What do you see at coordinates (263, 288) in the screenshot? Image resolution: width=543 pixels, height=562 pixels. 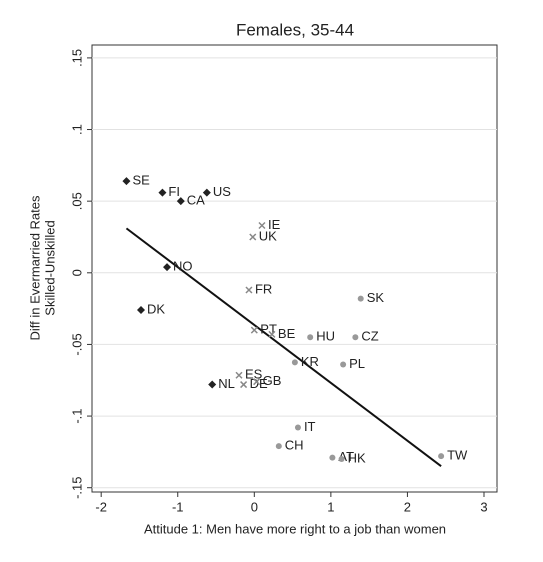 I see `point-label: FR` at bounding box center [263, 288].